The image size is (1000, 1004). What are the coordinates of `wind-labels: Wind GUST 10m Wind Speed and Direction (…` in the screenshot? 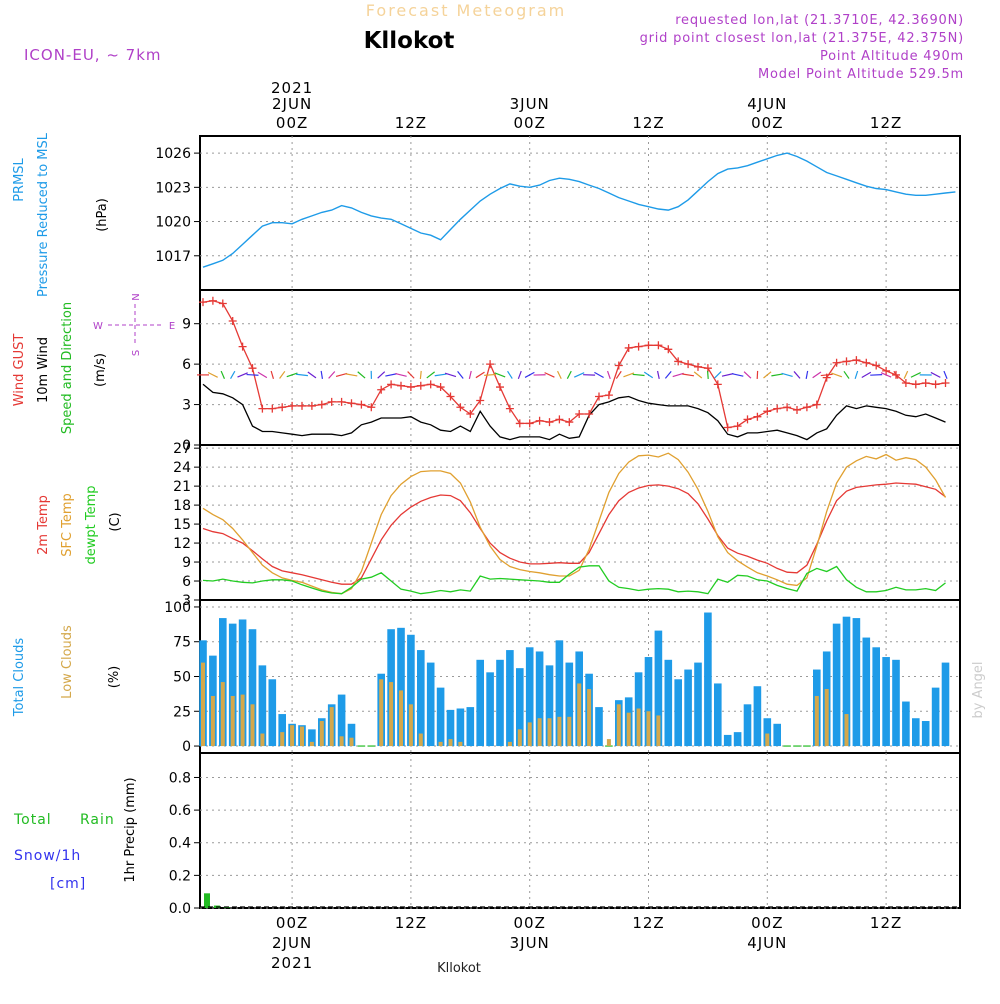 It's located at (93, 363).